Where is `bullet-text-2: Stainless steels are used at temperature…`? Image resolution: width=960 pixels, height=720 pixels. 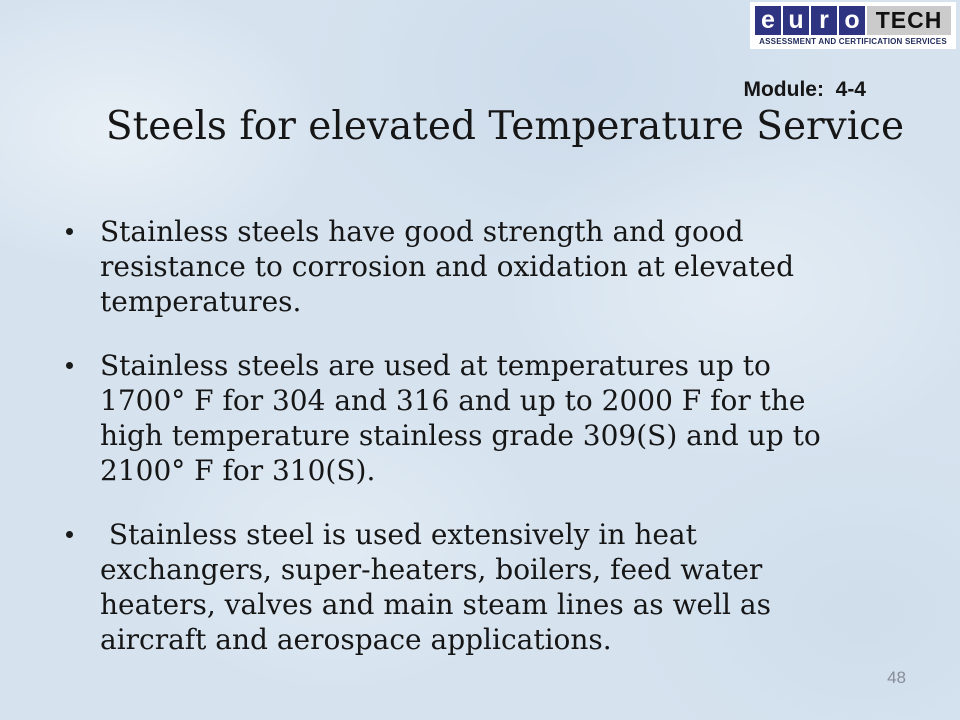
bullet-text-2: Stainless steels are used at temperature… is located at coordinates (460, 418).